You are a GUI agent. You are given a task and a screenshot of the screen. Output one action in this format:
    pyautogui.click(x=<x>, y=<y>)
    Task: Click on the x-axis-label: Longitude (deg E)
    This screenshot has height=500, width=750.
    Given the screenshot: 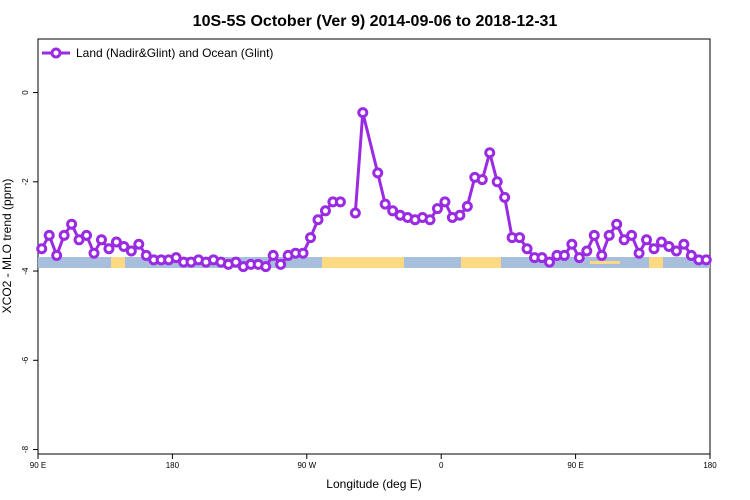 What is the action you would take?
    pyautogui.click(x=373, y=484)
    